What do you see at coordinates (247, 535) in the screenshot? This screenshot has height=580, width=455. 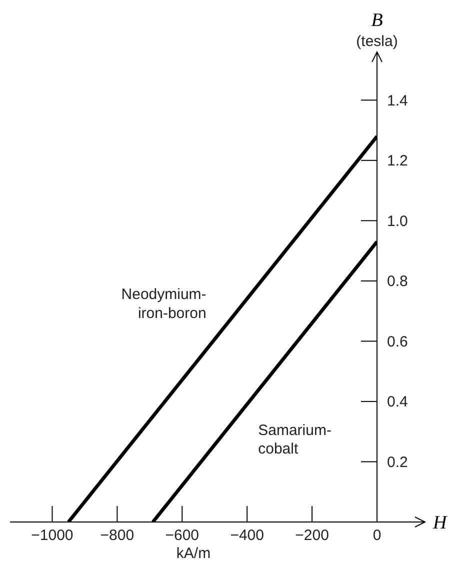 I see `x-tick-label: −400` at bounding box center [247, 535].